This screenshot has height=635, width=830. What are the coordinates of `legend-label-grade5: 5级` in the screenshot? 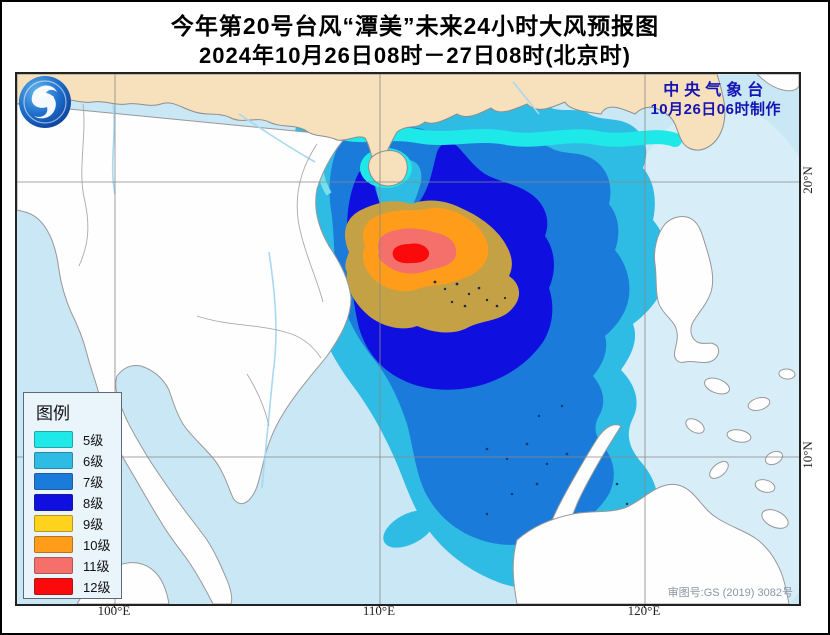 It's located at (93, 440).